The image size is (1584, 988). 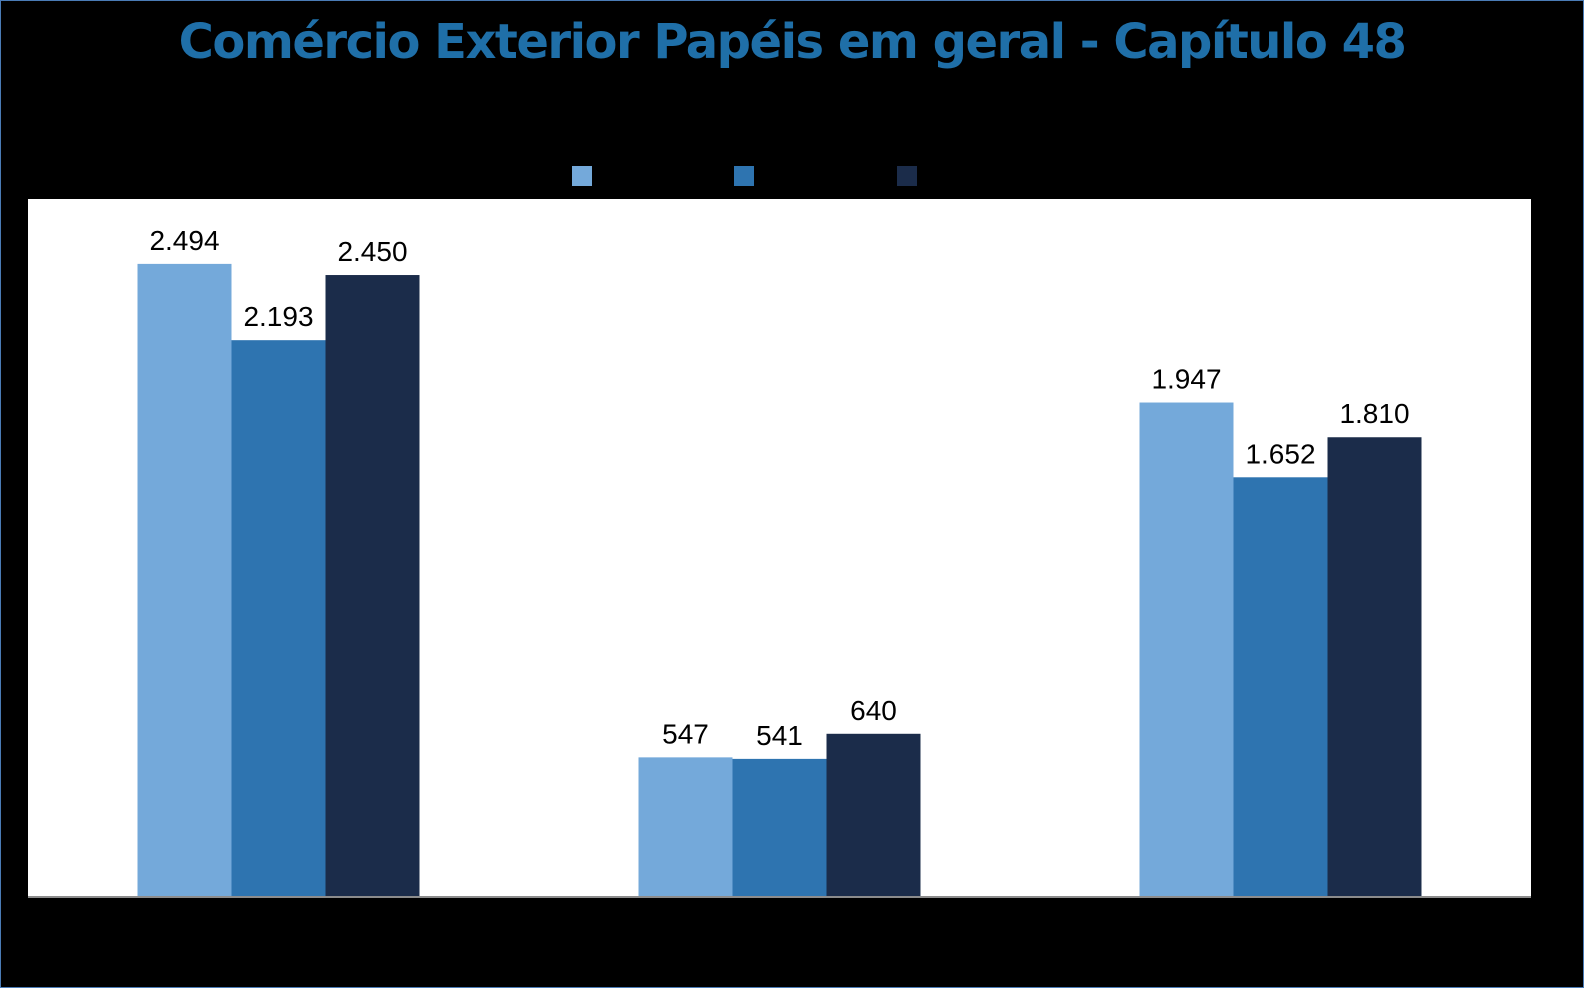 I want to click on data-label-series-2-cat-3: 1.652, so click(x=1280, y=453).